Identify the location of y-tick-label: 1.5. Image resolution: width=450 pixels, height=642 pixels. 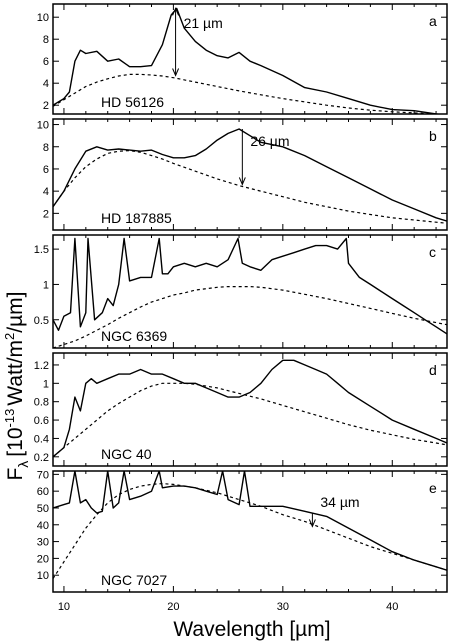
(41, 250).